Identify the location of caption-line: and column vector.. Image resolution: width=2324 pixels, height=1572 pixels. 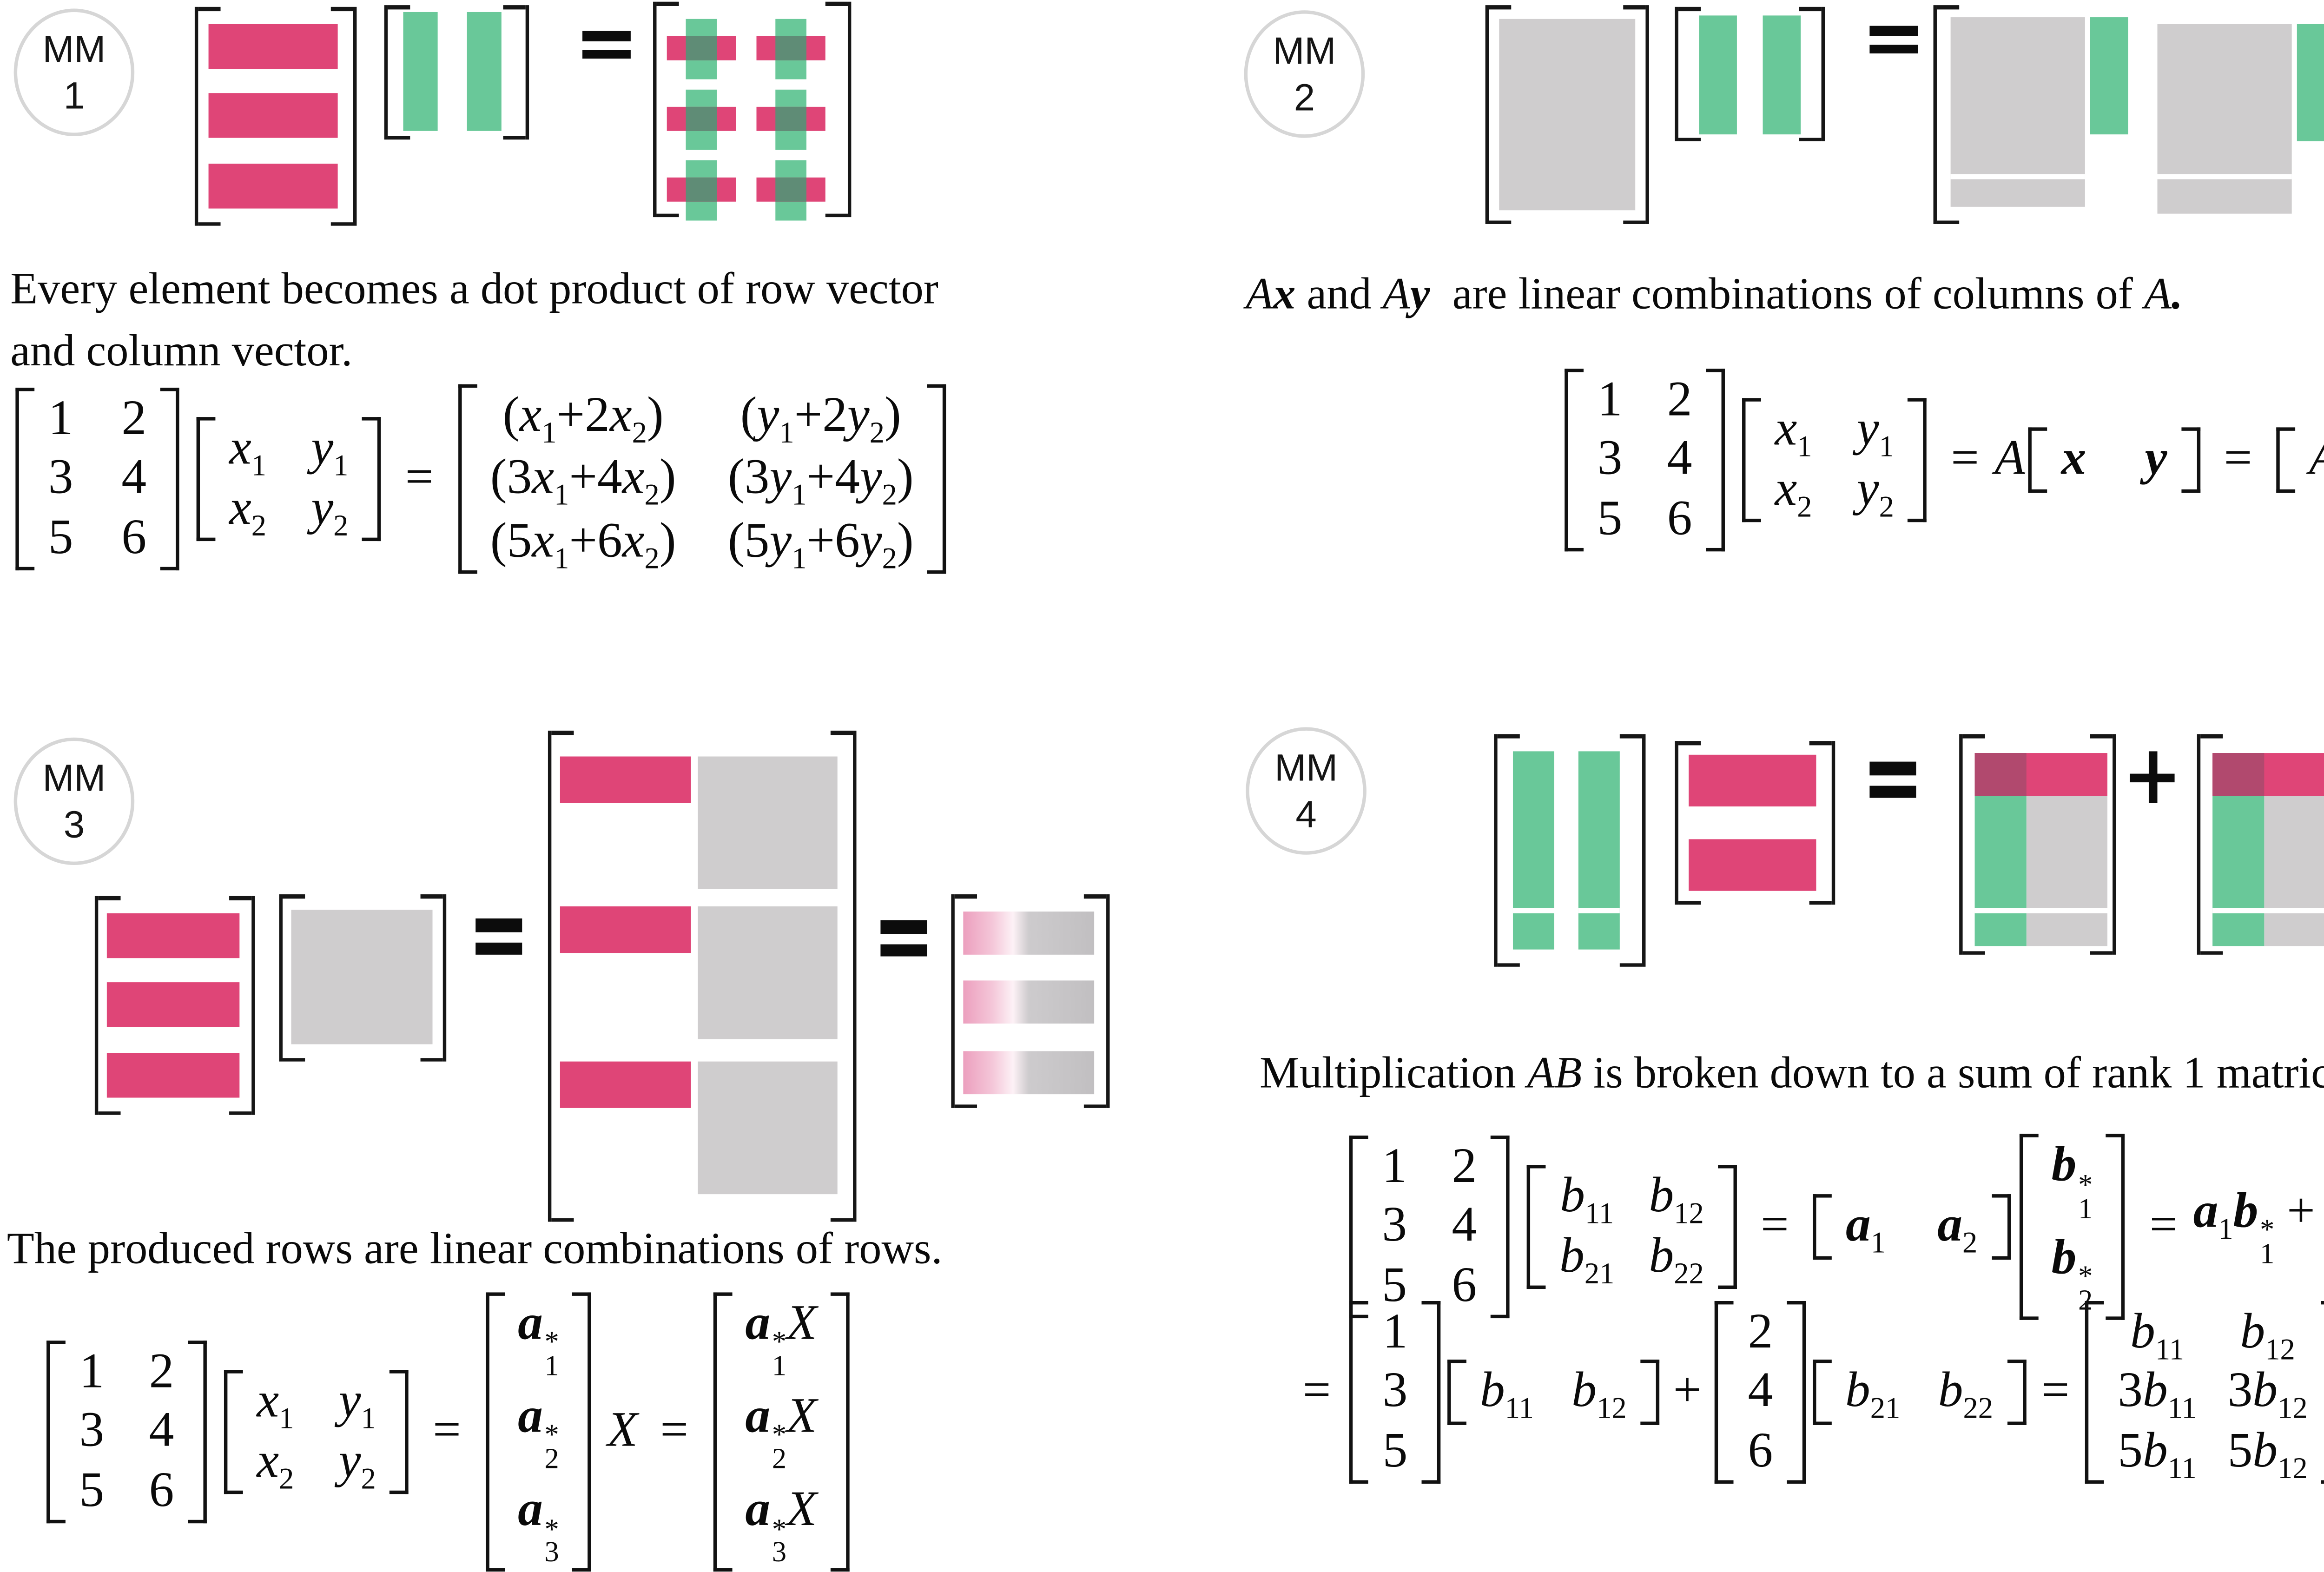
(181, 350).